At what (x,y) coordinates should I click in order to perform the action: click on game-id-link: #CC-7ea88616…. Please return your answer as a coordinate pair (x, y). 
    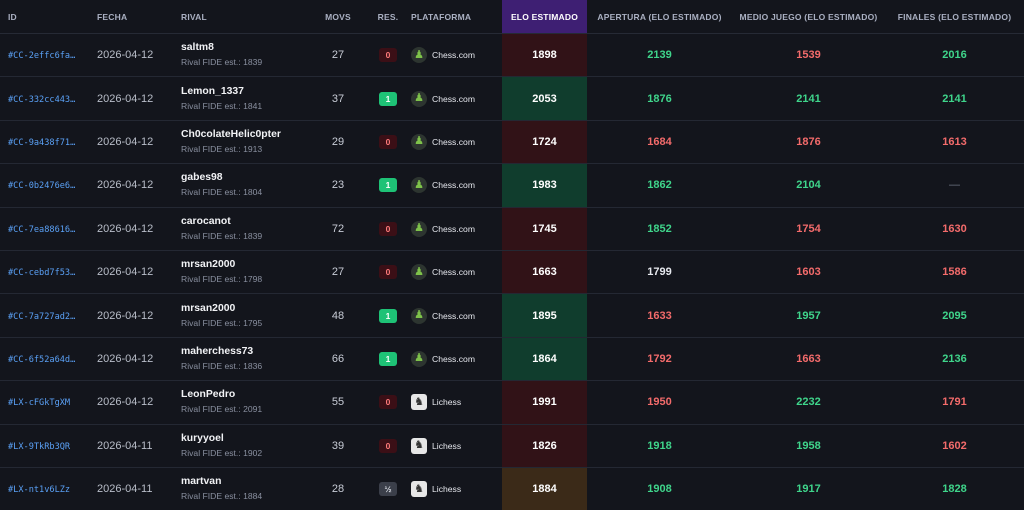
    Looking at the image, I should click on (42, 229).